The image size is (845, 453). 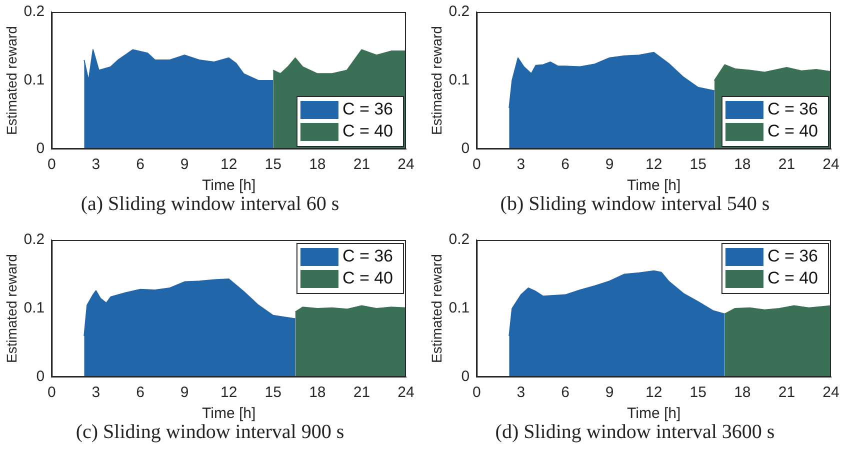 I want to click on text: (b) Sliding window interval 540 s, so click(x=635, y=204).